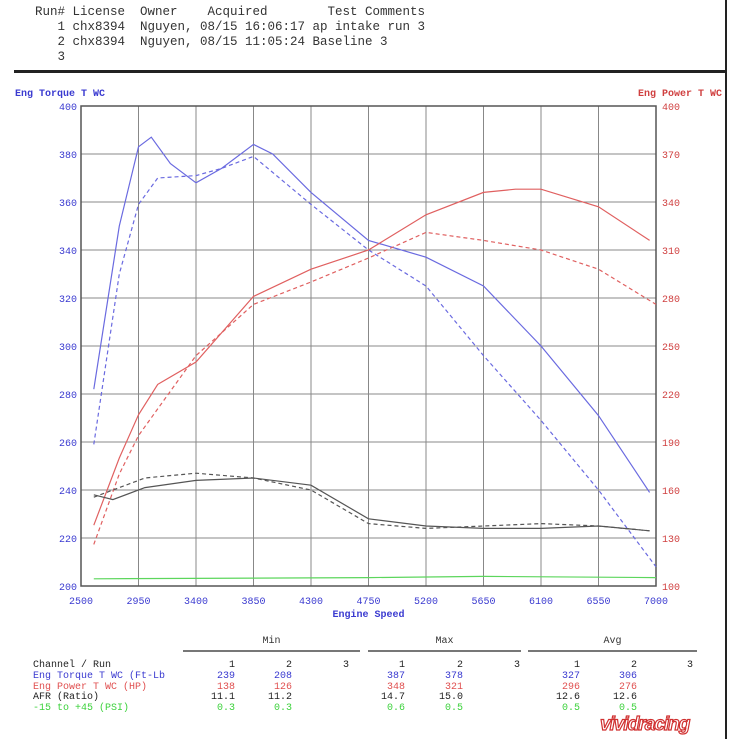  What do you see at coordinates (570, 676) in the screenshot?
I see `stats-value: 327` at bounding box center [570, 676].